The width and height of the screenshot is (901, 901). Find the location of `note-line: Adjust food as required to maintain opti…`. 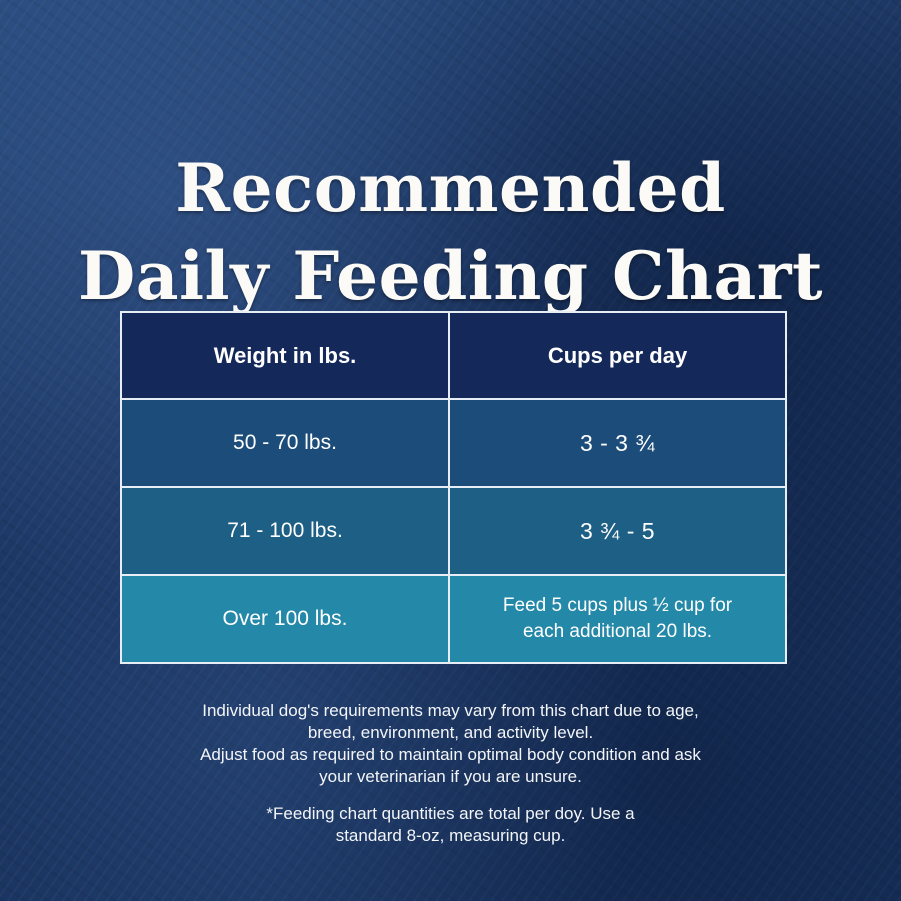

note-line: Adjust food as required to maintain opti… is located at coordinates (450, 754).